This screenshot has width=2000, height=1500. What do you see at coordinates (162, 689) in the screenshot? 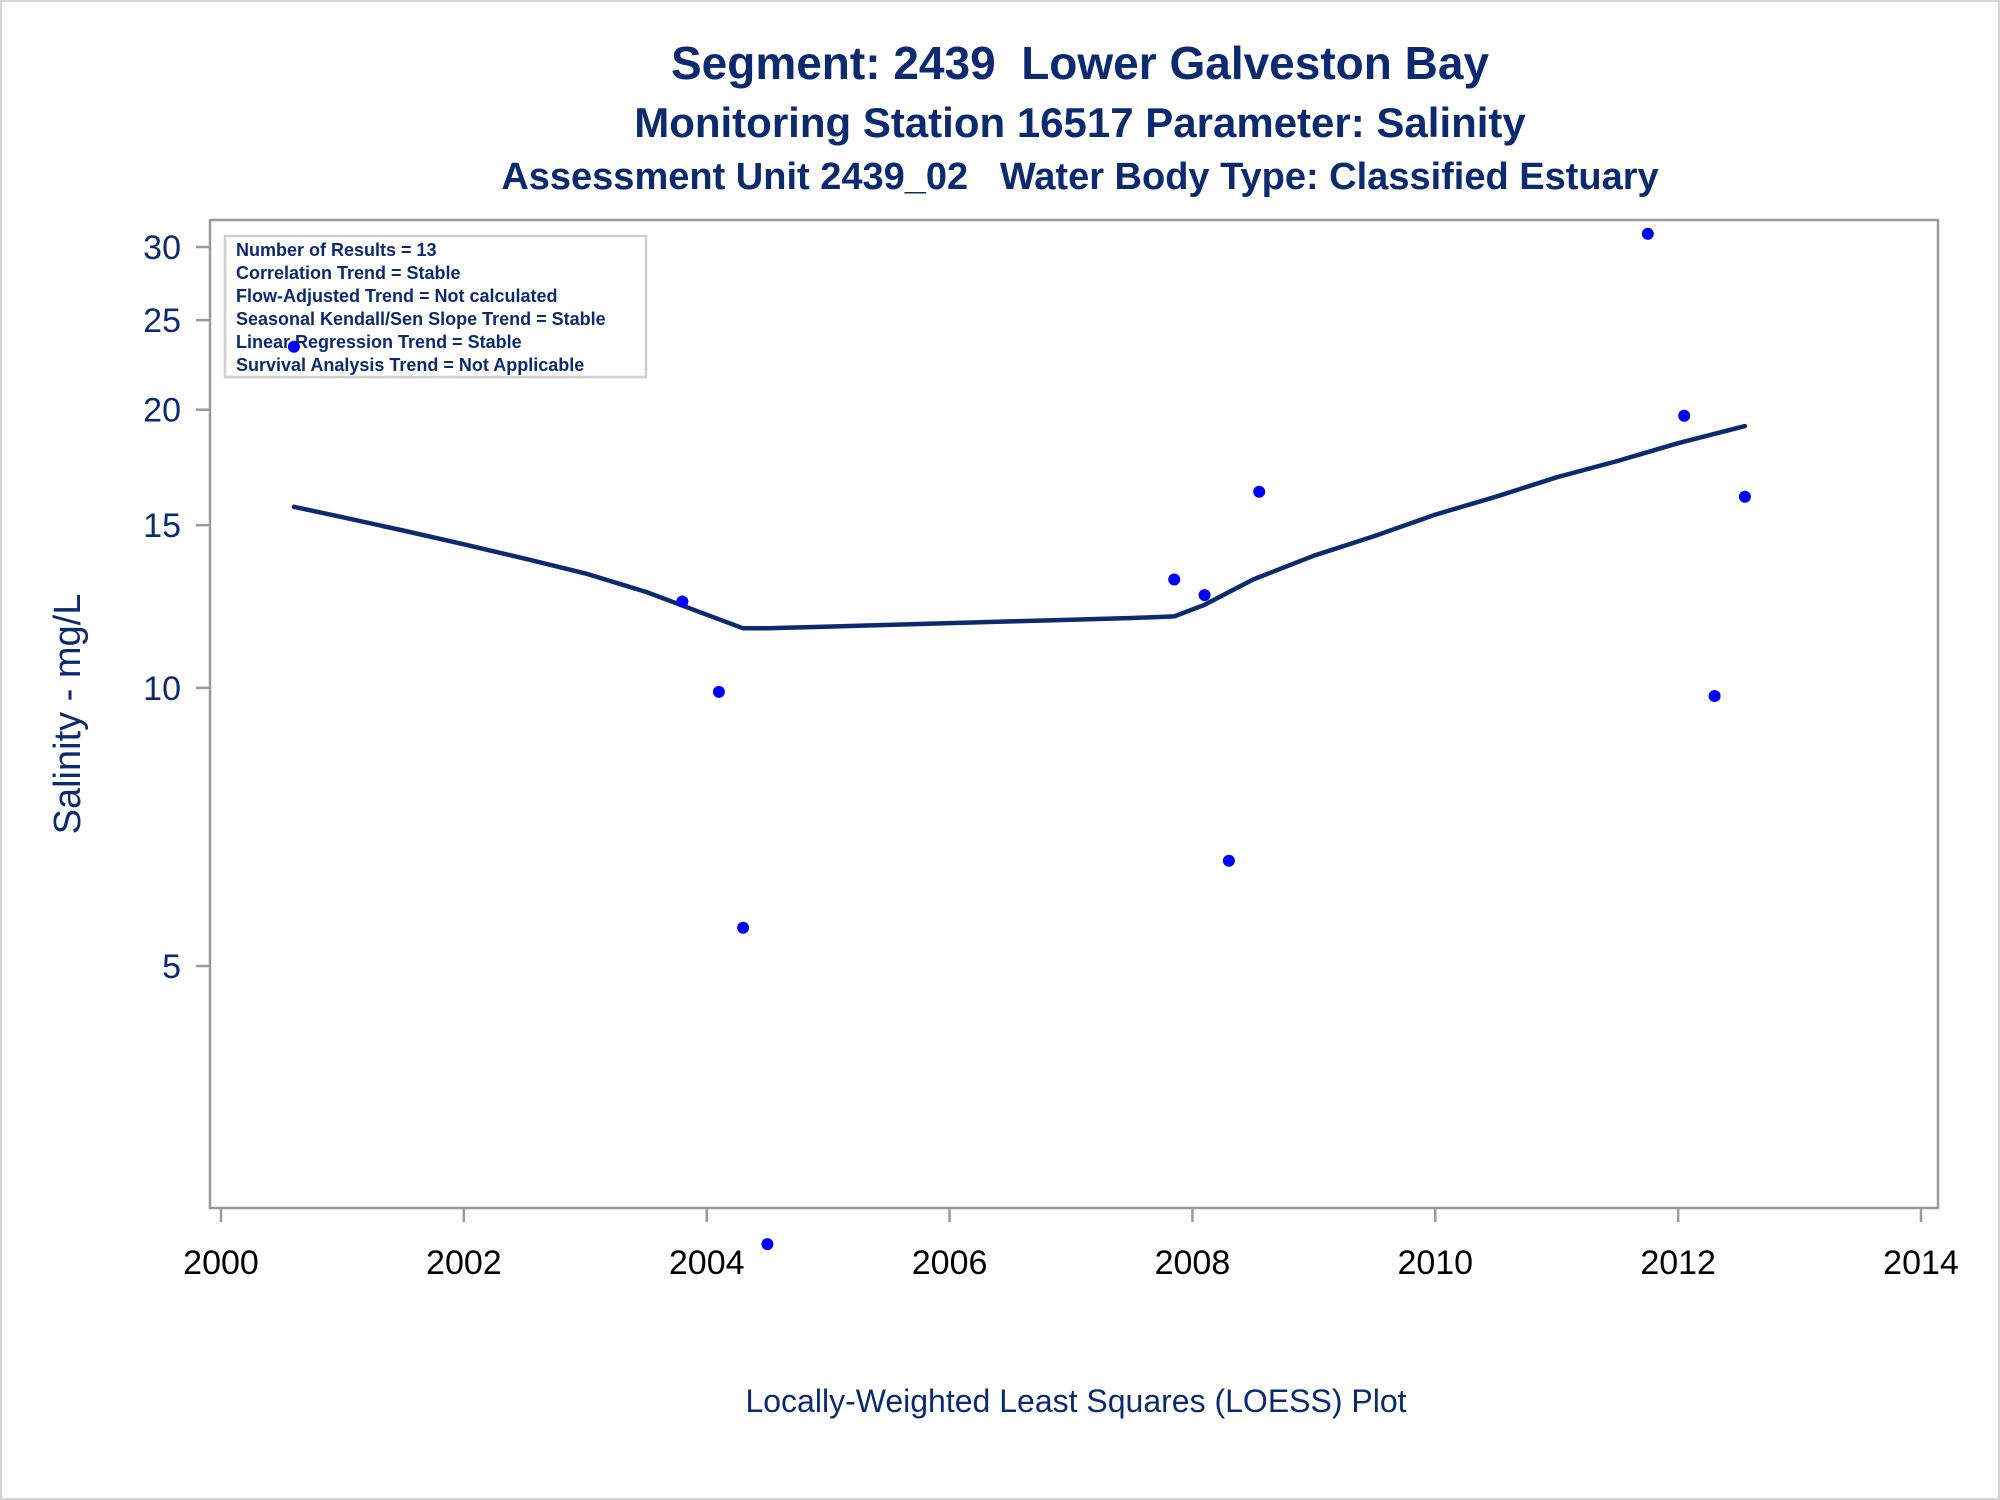
I see `y-tick-label-10: 10` at bounding box center [162, 689].